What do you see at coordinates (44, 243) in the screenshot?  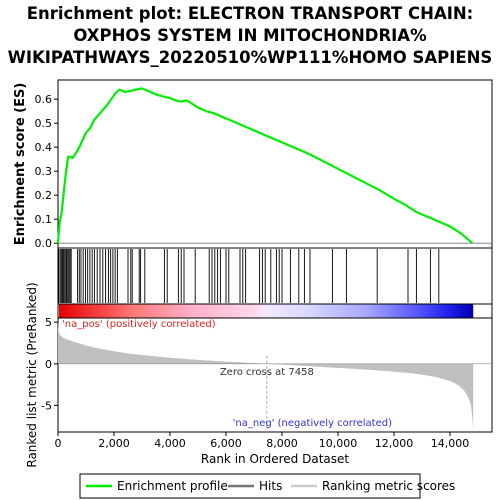 I see `es-y-tick-label: 0.0` at bounding box center [44, 243].